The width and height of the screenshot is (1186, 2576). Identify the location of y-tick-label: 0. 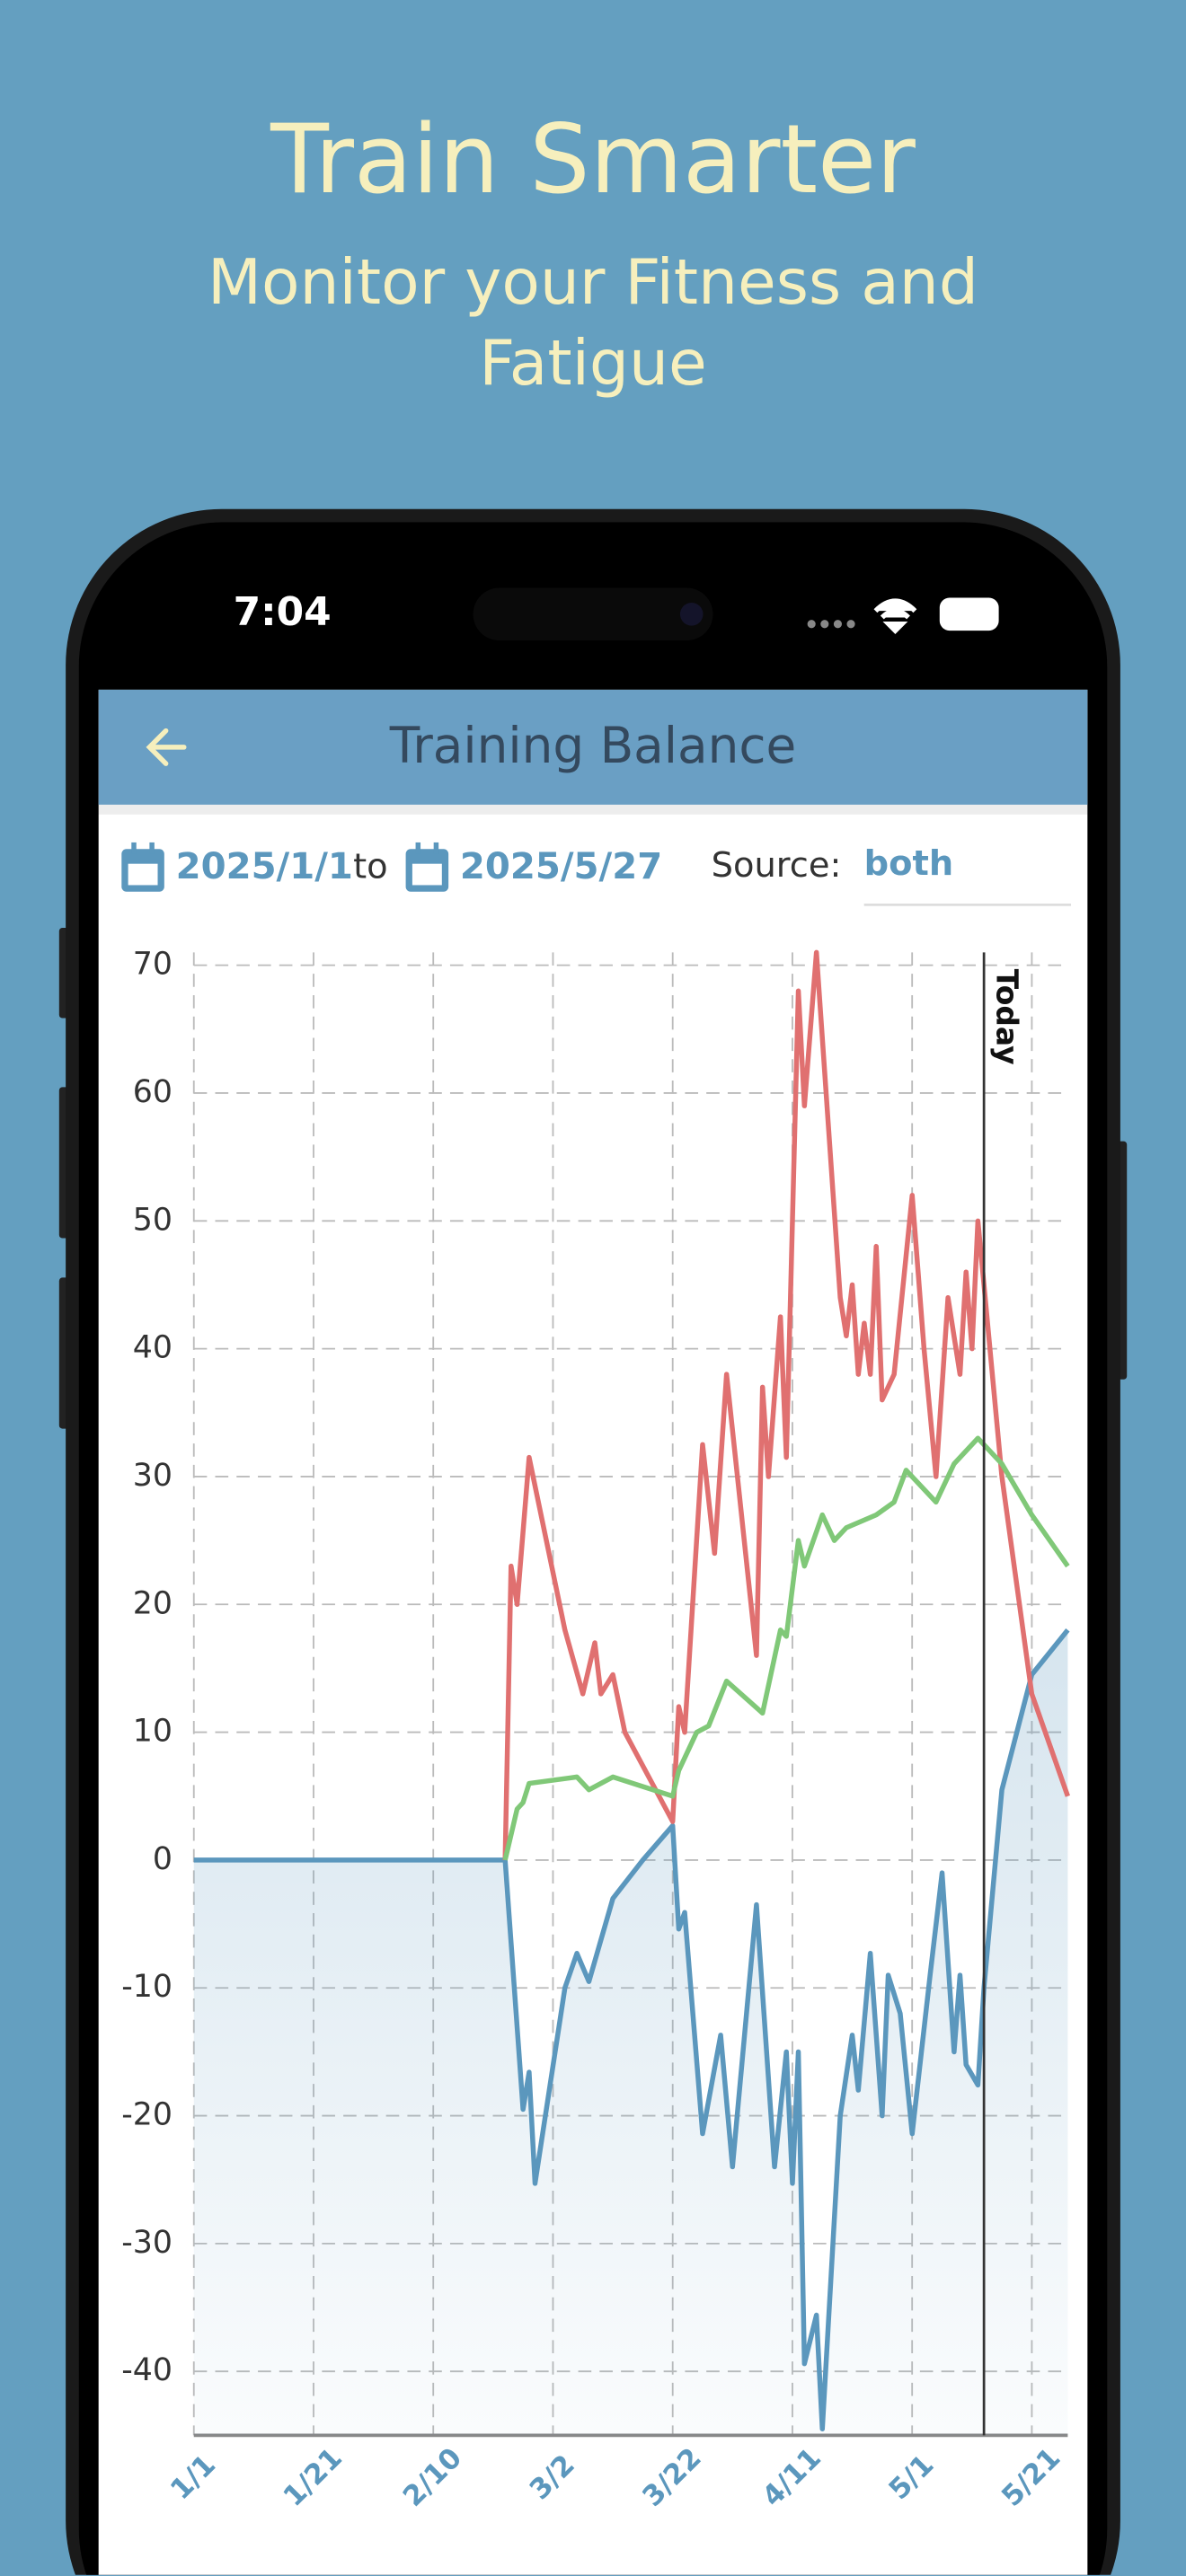
(163, 1859).